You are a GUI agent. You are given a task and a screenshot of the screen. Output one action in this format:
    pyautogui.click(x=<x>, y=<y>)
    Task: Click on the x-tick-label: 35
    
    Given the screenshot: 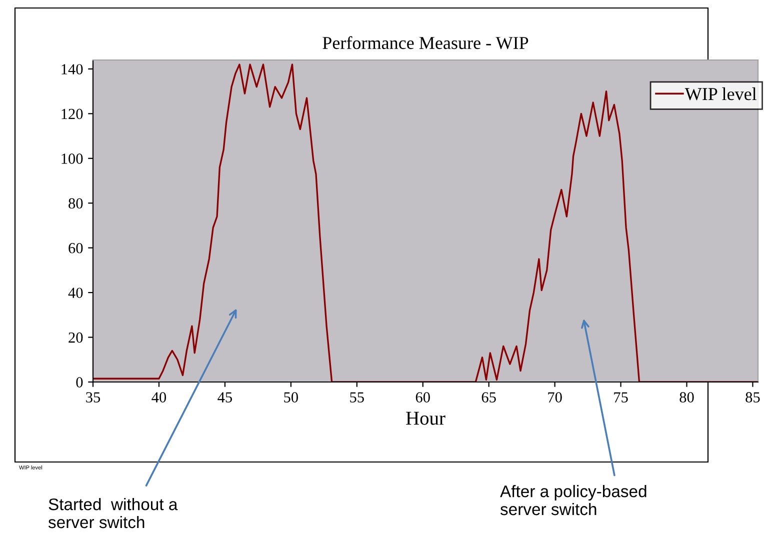 What is the action you would take?
    pyautogui.click(x=93, y=397)
    